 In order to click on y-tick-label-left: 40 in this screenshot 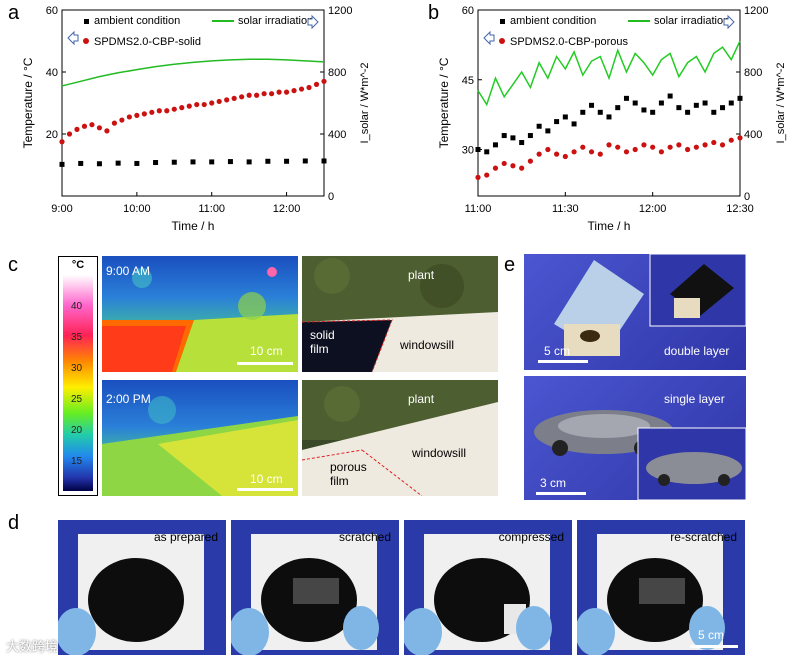, I will do `click(52, 73)`.